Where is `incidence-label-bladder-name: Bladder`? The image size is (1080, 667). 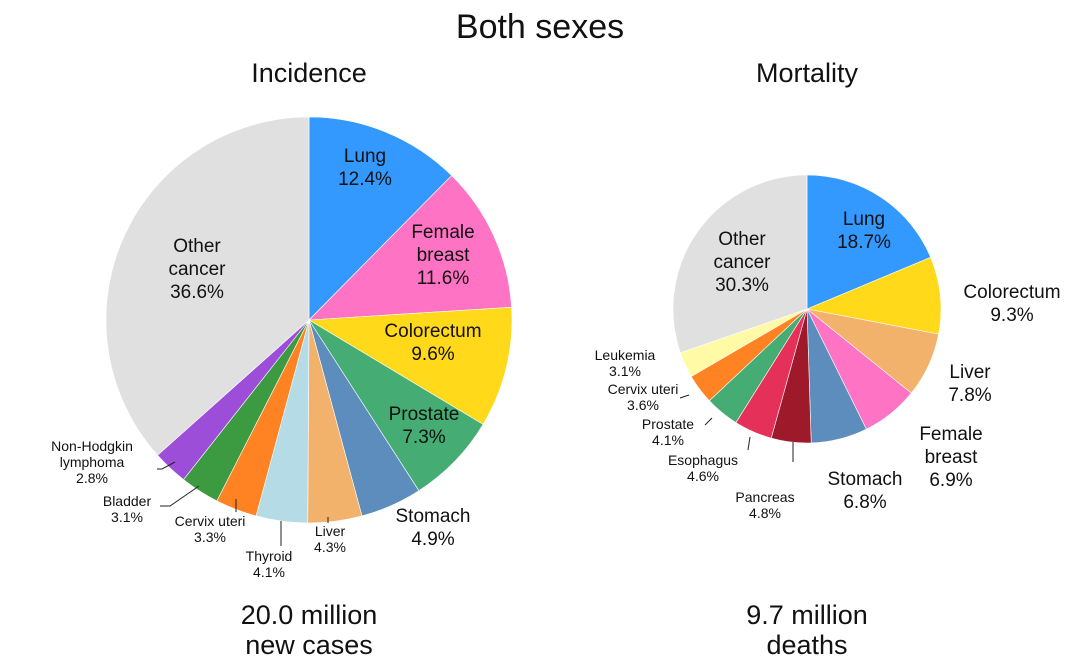 incidence-label-bladder-name: Bladder is located at coordinates (127, 501).